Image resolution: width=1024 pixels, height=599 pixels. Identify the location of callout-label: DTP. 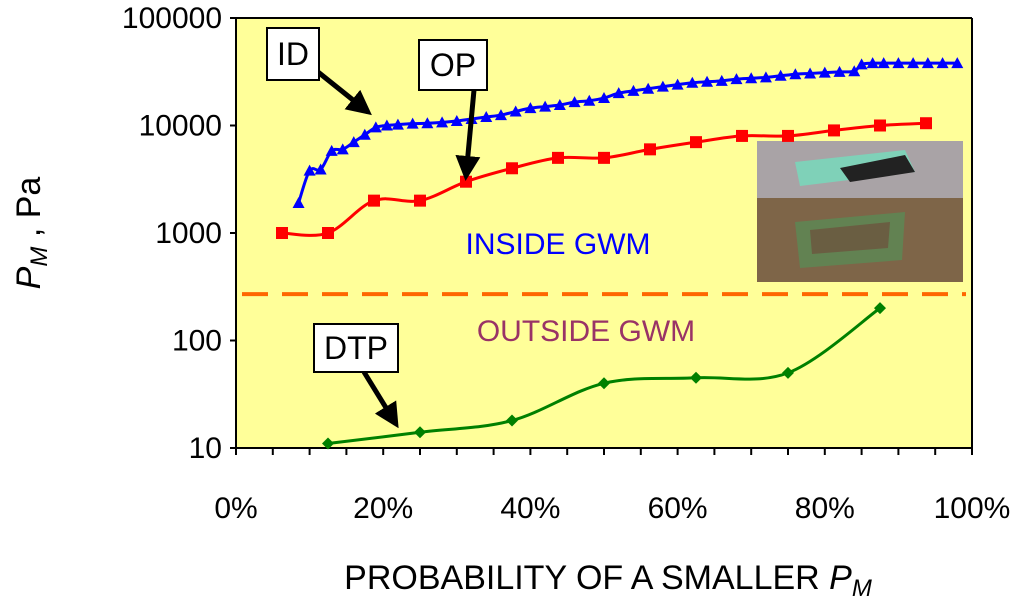
(356, 348).